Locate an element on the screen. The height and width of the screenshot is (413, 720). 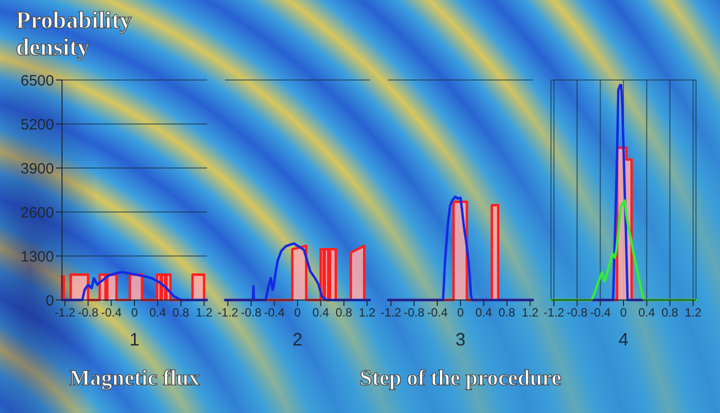
text: Step of the procedure is located at coordinates (461, 378).